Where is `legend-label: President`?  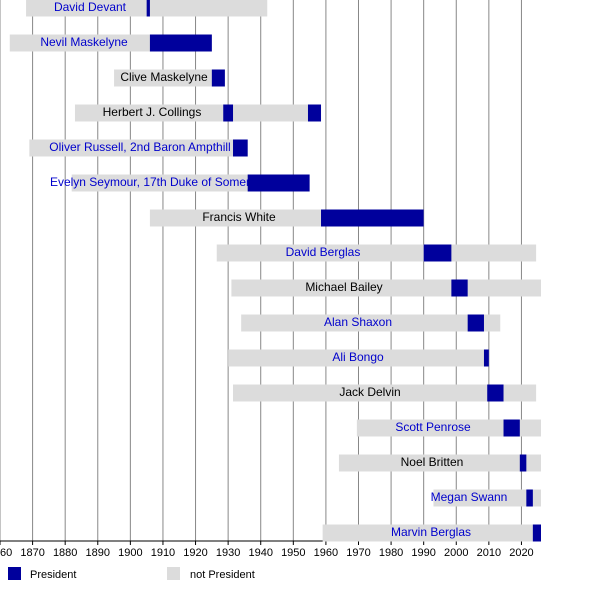
legend-label: President is located at coordinates (53, 575).